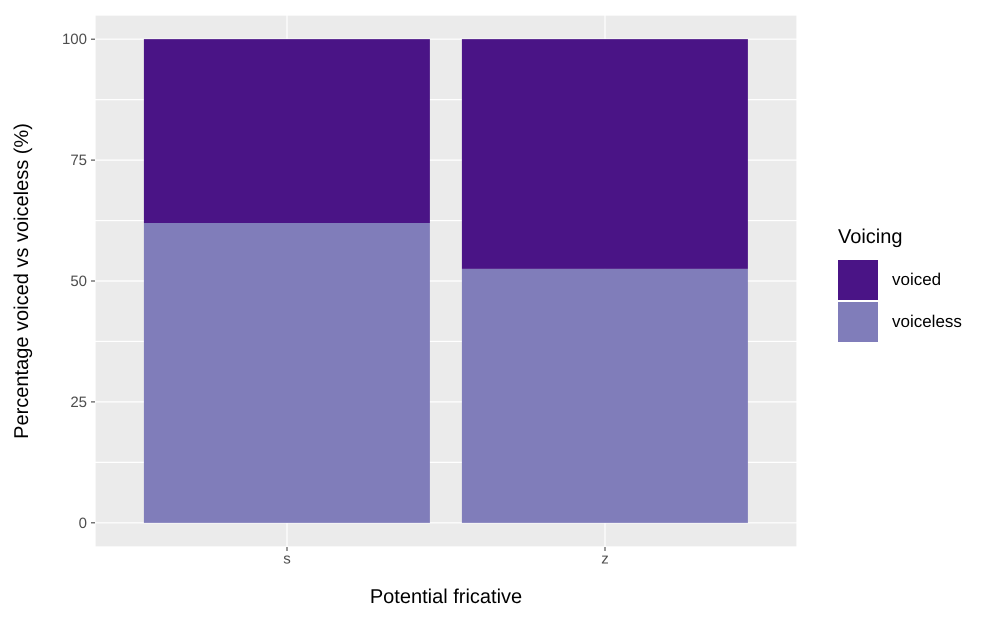 The height and width of the screenshot is (617, 991). I want to click on legend-title: Voicing, so click(871, 237).